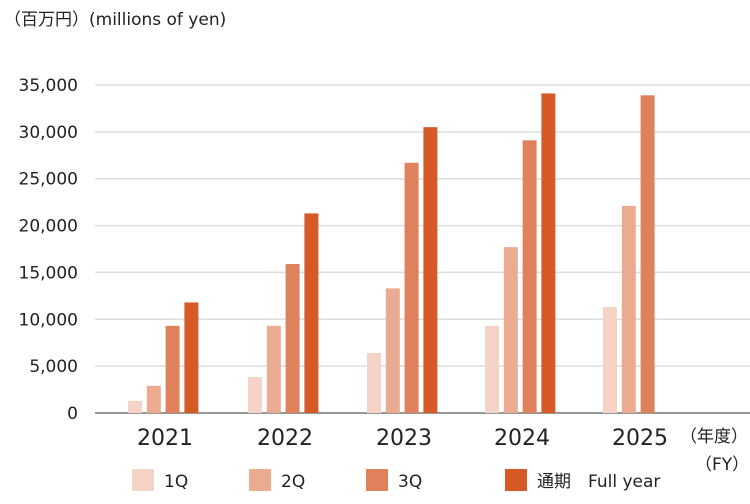 The height and width of the screenshot is (504, 750). What do you see at coordinates (492, 369) in the screenshot?
I see `bar-2024-1Q` at bounding box center [492, 369].